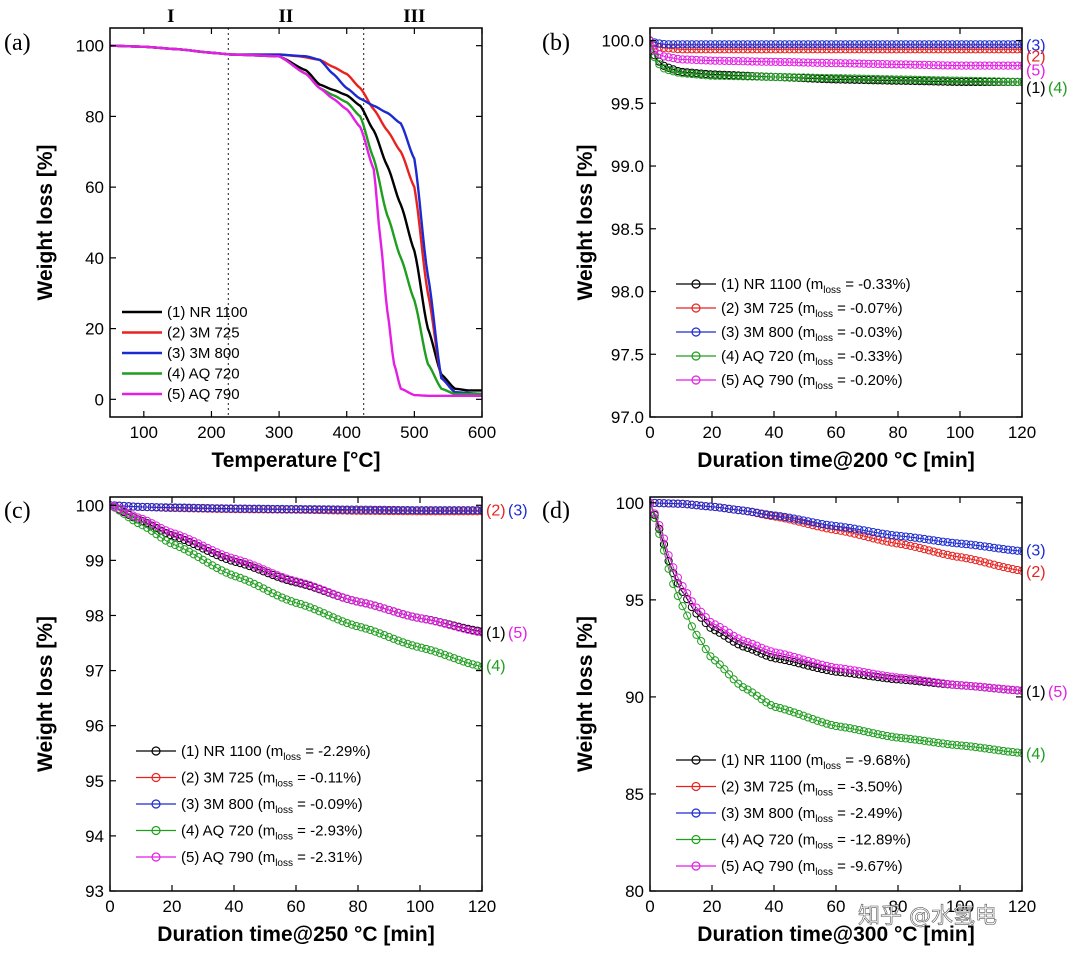  What do you see at coordinates (109, 906) in the screenshot?
I see `x-tick-label: 0` at bounding box center [109, 906].